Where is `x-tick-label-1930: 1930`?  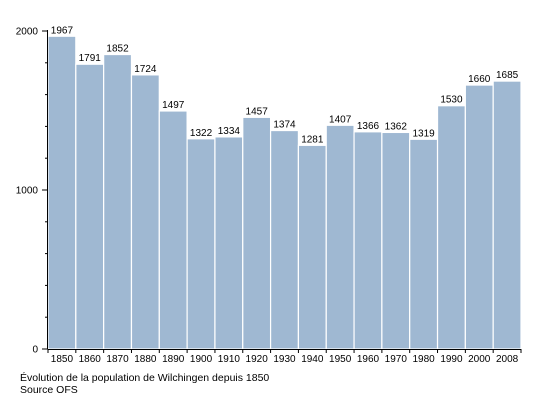 x-tick-label-1930: 1930 is located at coordinates (284, 359).